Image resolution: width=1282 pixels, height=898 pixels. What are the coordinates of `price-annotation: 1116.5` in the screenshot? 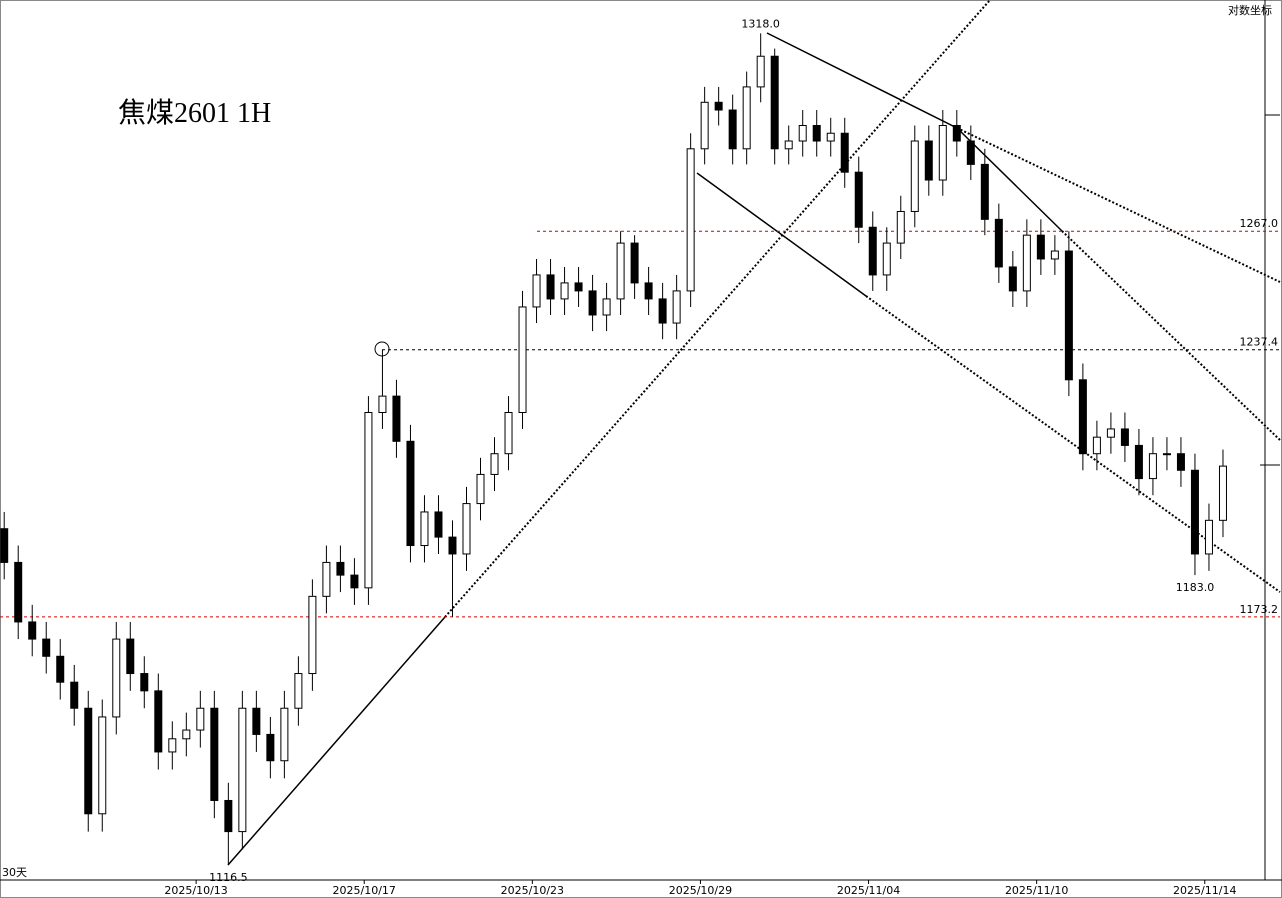 It's located at (228, 877).